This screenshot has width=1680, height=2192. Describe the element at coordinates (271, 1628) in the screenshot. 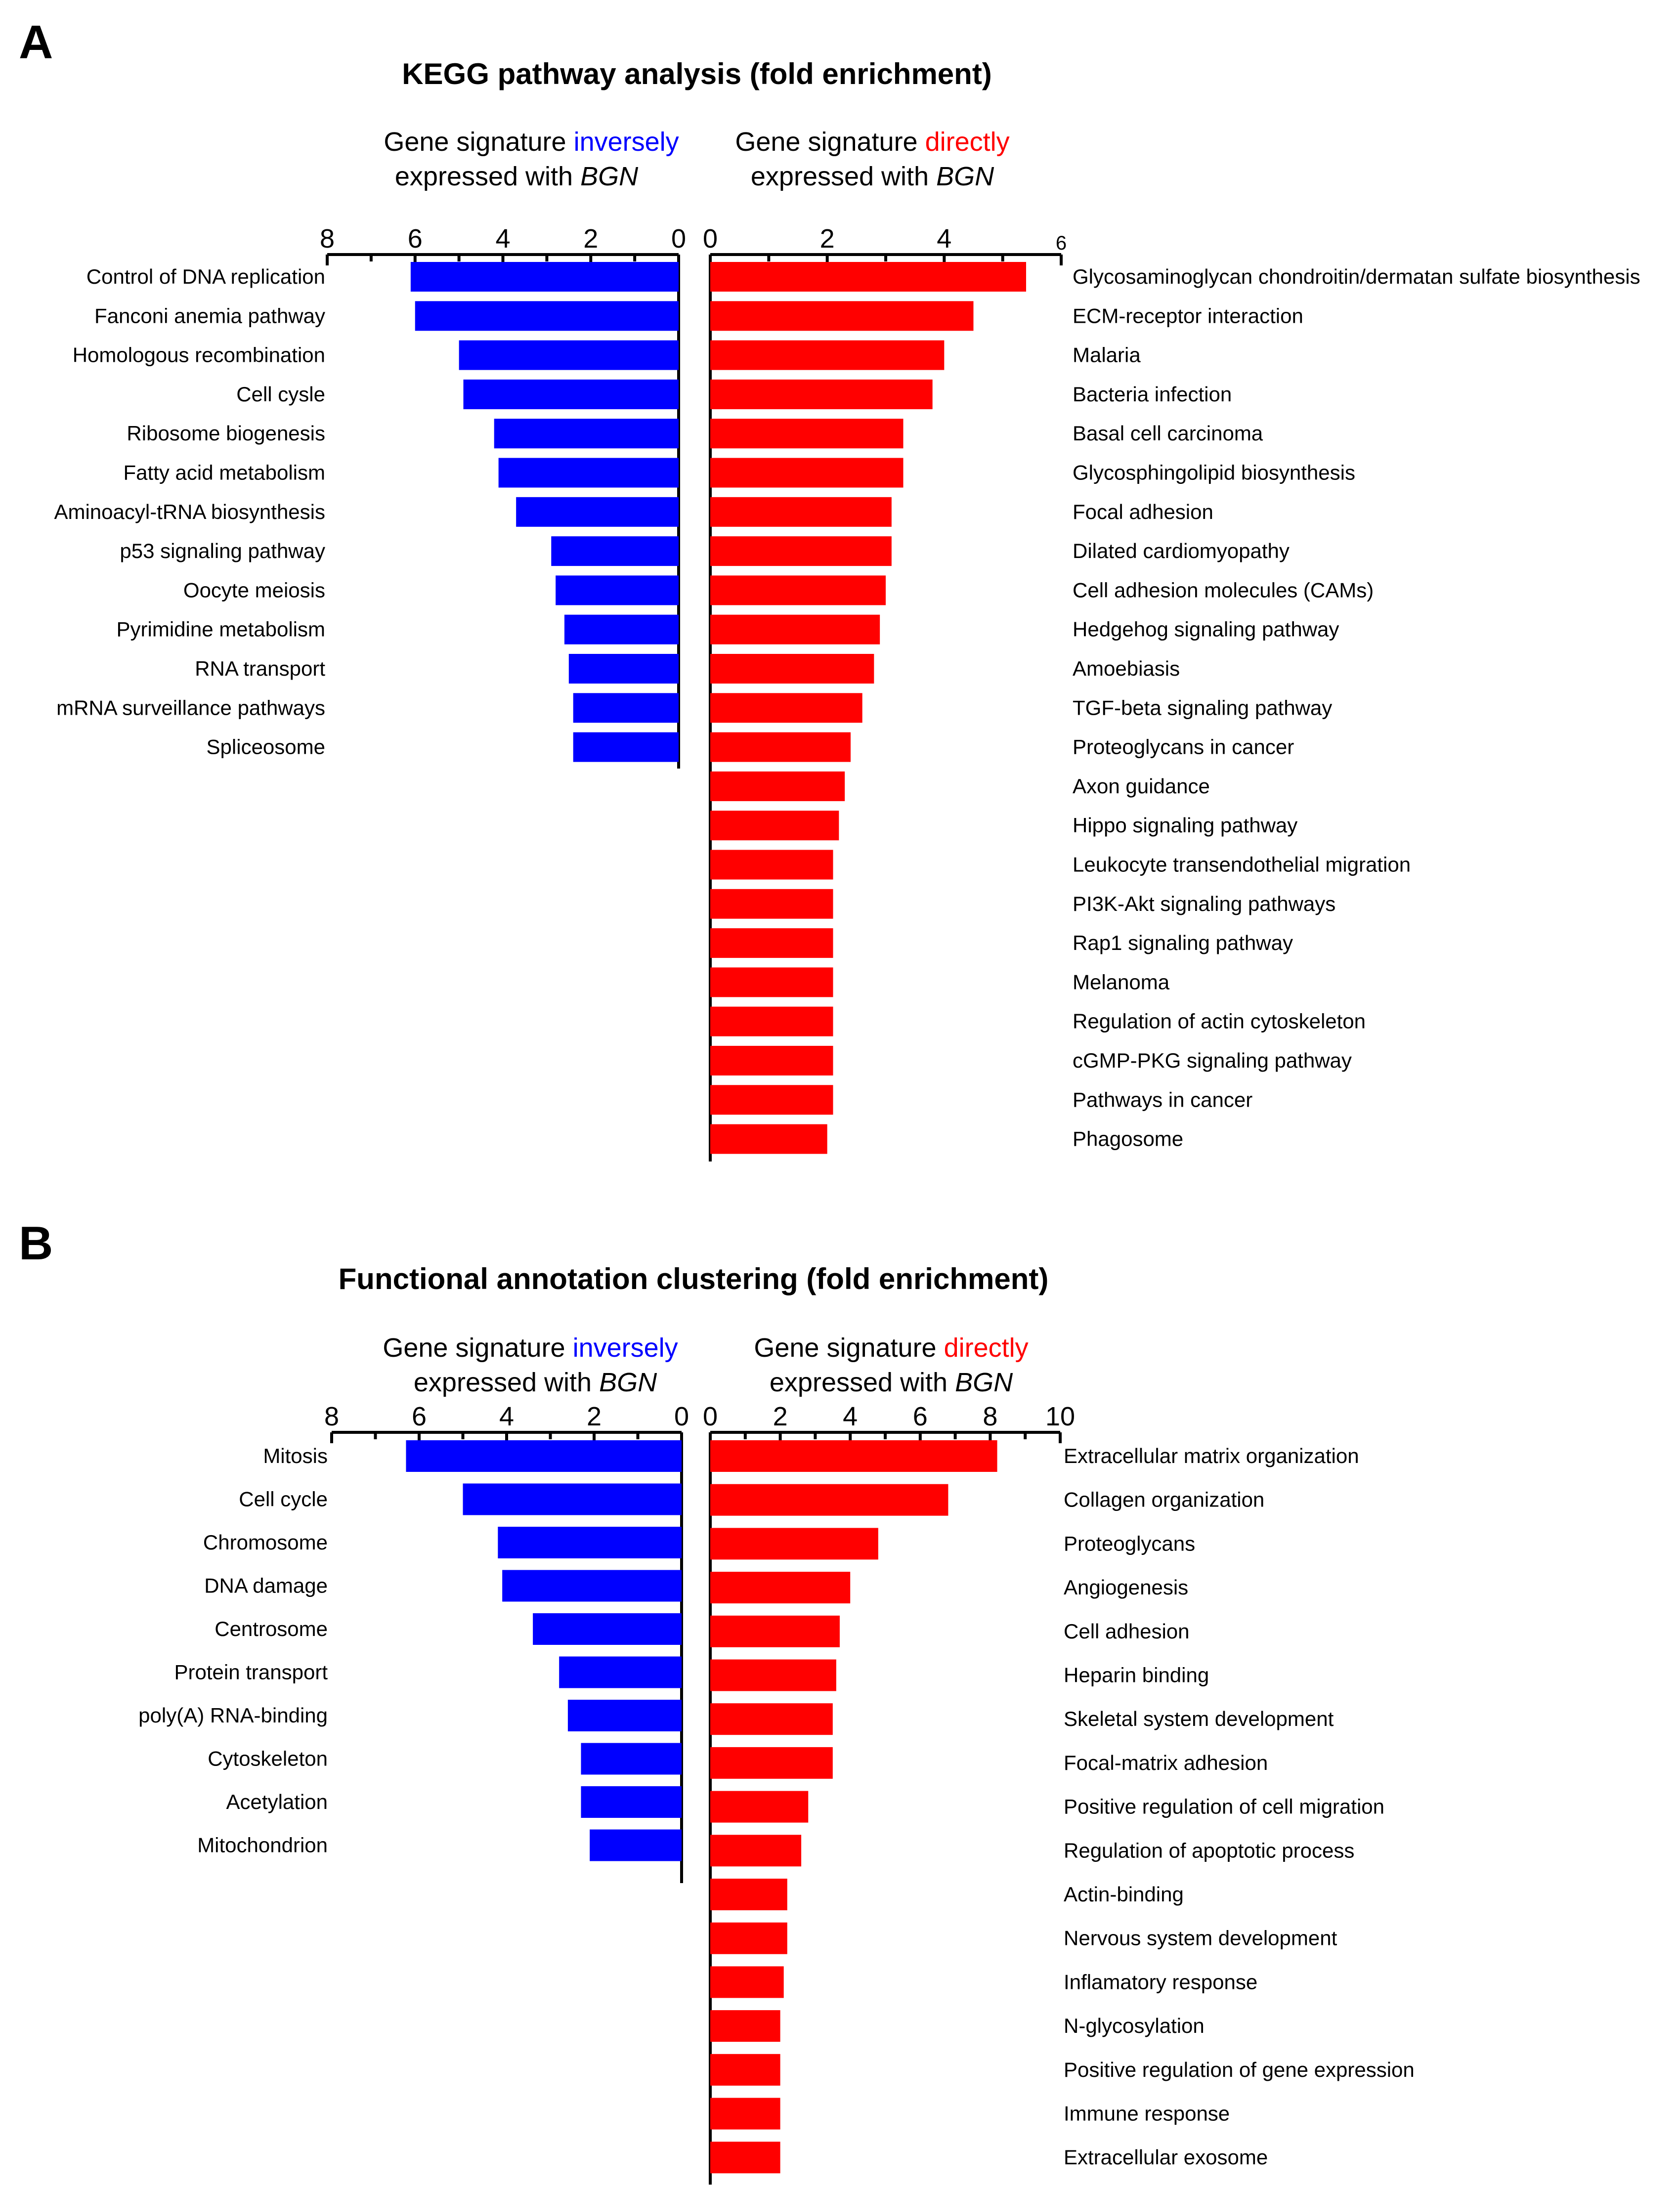

I see `category-label: Centrosome` at that location.